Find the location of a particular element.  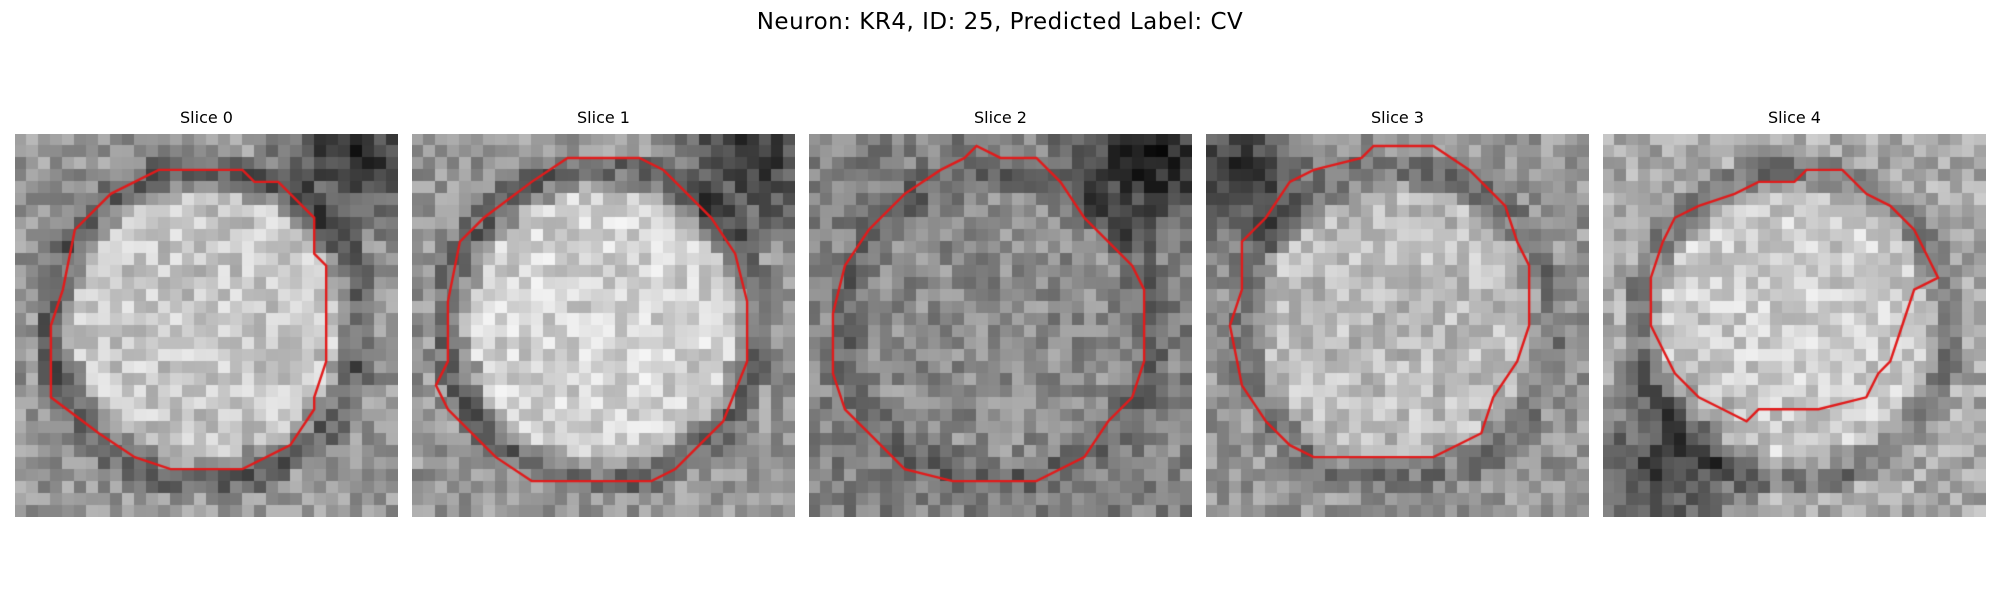

panel-title: Slice 0 is located at coordinates (206, 117).